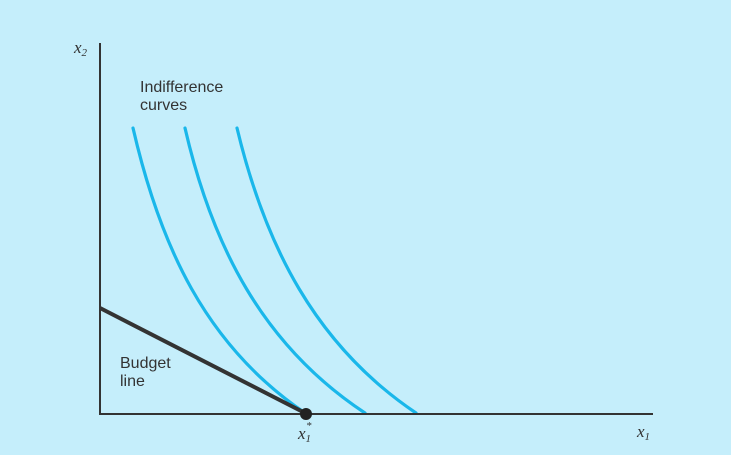  What do you see at coordinates (132, 381) in the screenshot?
I see `budget-label-line2: line` at bounding box center [132, 381].